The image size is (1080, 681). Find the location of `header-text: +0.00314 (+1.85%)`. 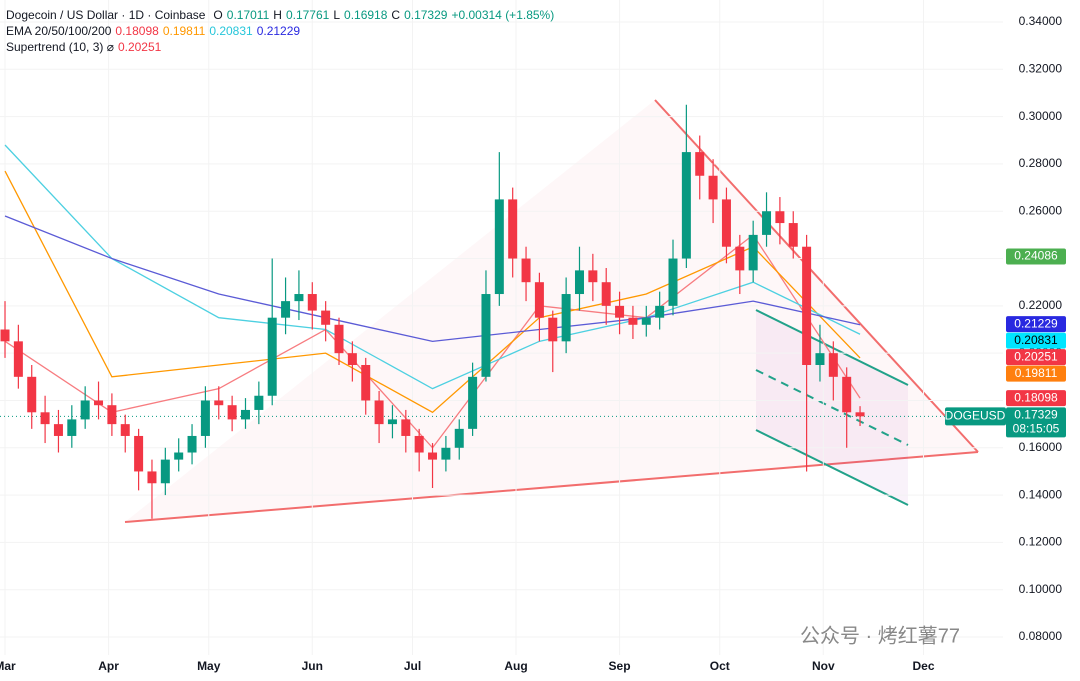

header-text: +0.00314 (+1.85%) is located at coordinates (502, 15).